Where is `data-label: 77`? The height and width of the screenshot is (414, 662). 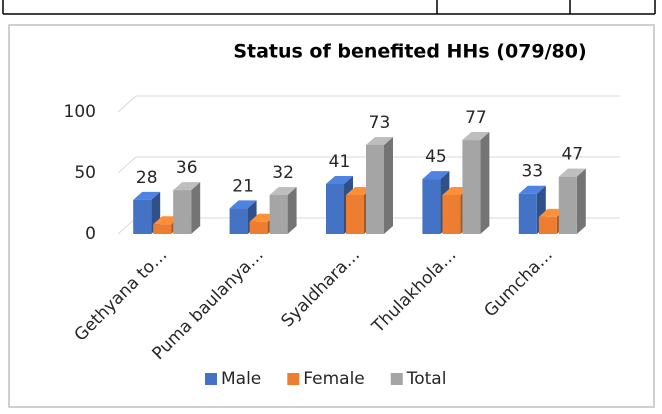
data-label: 77 is located at coordinates (476, 118).